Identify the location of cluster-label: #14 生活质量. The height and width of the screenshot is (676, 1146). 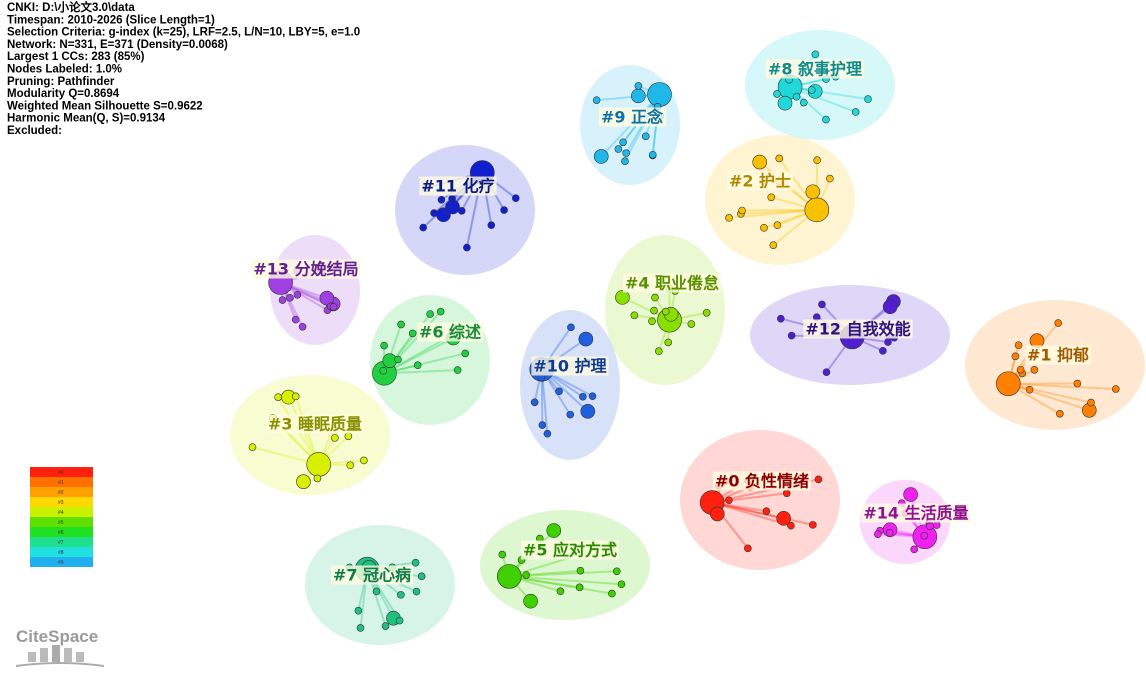
(915, 513).